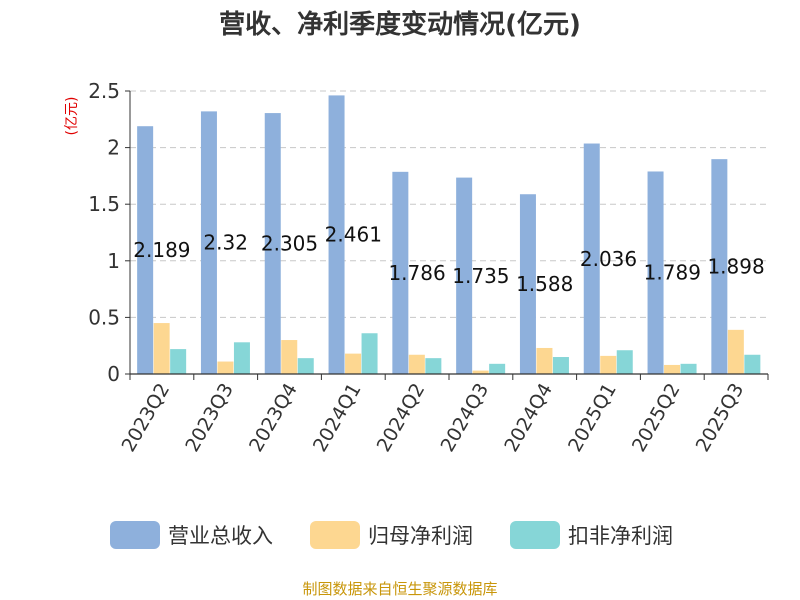  What do you see at coordinates (480, 276) in the screenshot?
I see `data-label: 1.735` at bounding box center [480, 276].